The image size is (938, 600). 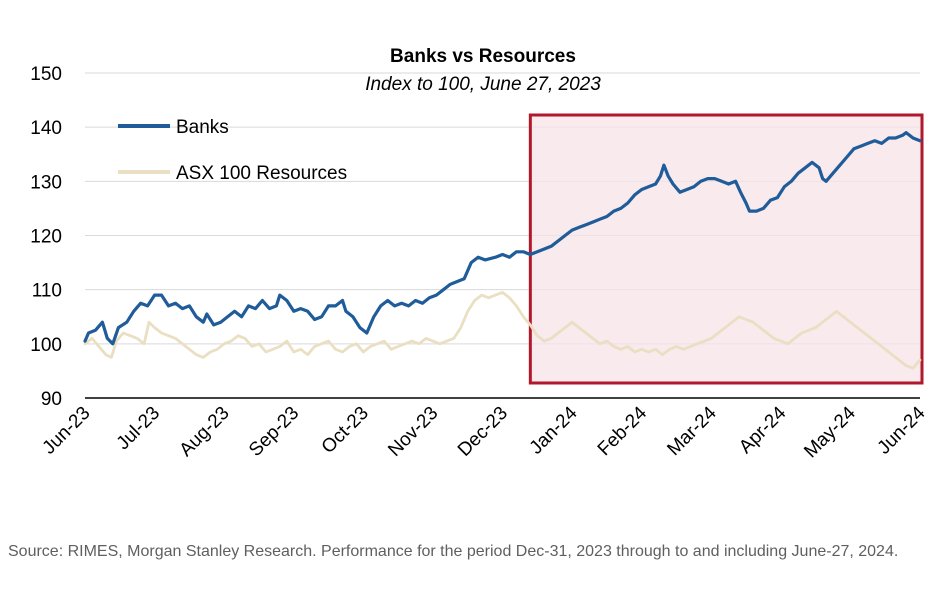 I want to click on x-tick-sep-23: Sep-23, so click(x=274, y=432).